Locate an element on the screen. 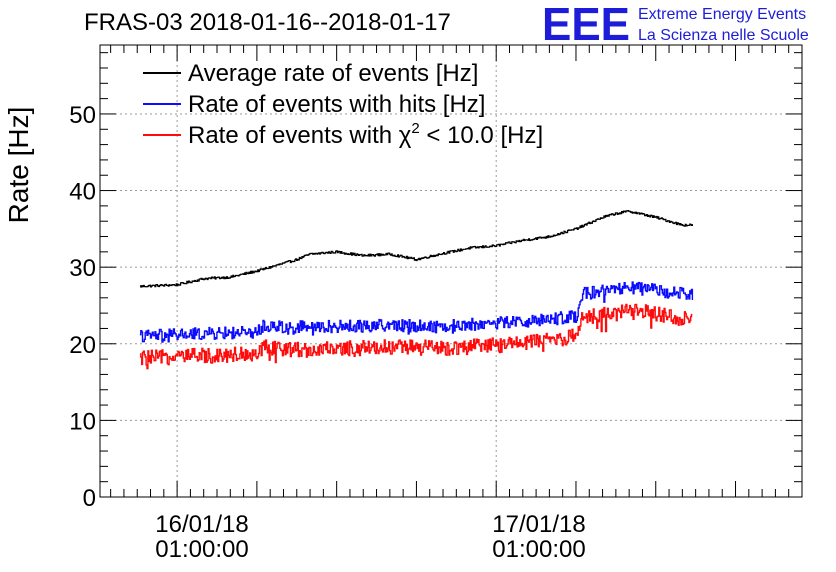 This screenshot has height=572, width=836. y-tick-label: 10 is located at coordinates (82, 421).